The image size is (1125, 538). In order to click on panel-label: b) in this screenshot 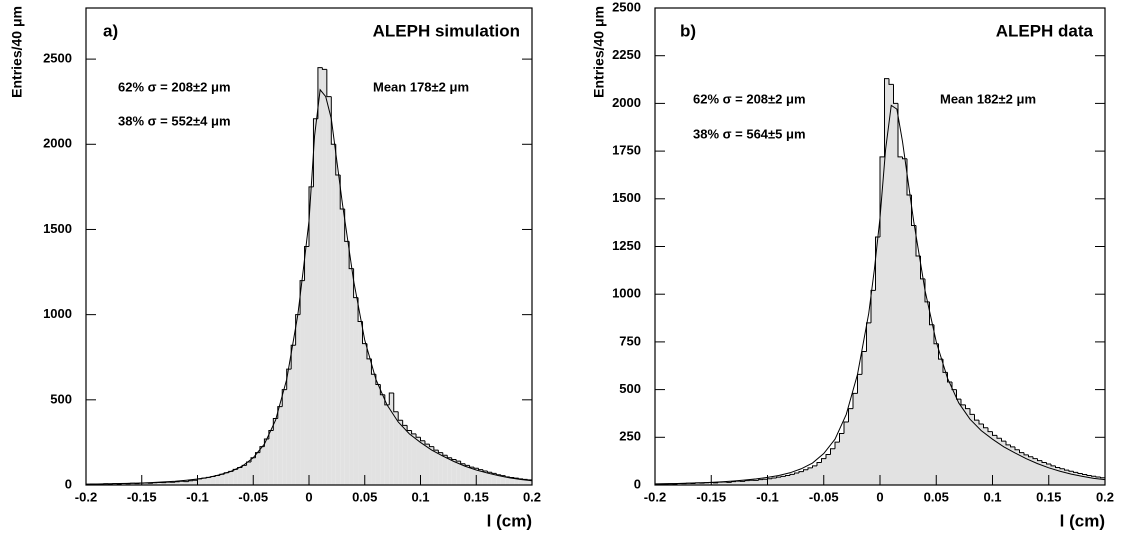, I will do `click(688, 30)`.